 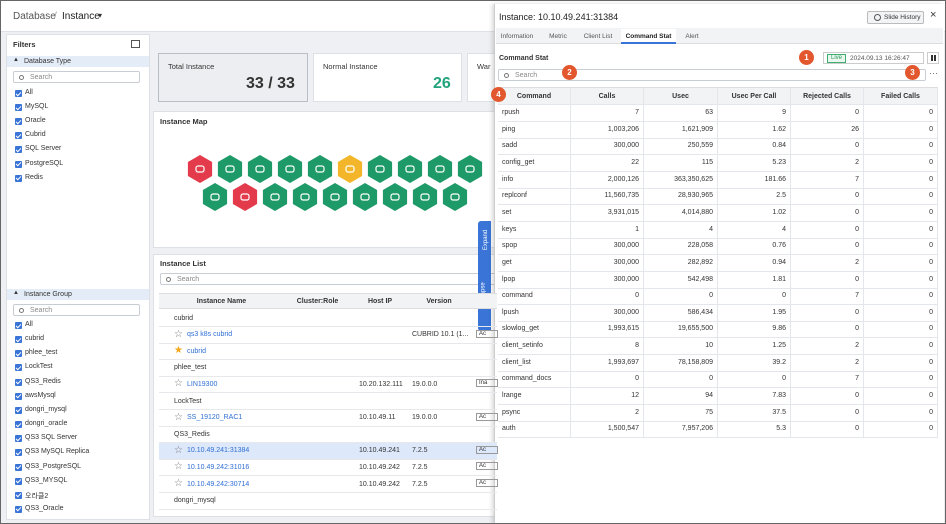 What do you see at coordinates (607, 330) in the screenshot?
I see `number-cell: 1,993,615` at bounding box center [607, 330].